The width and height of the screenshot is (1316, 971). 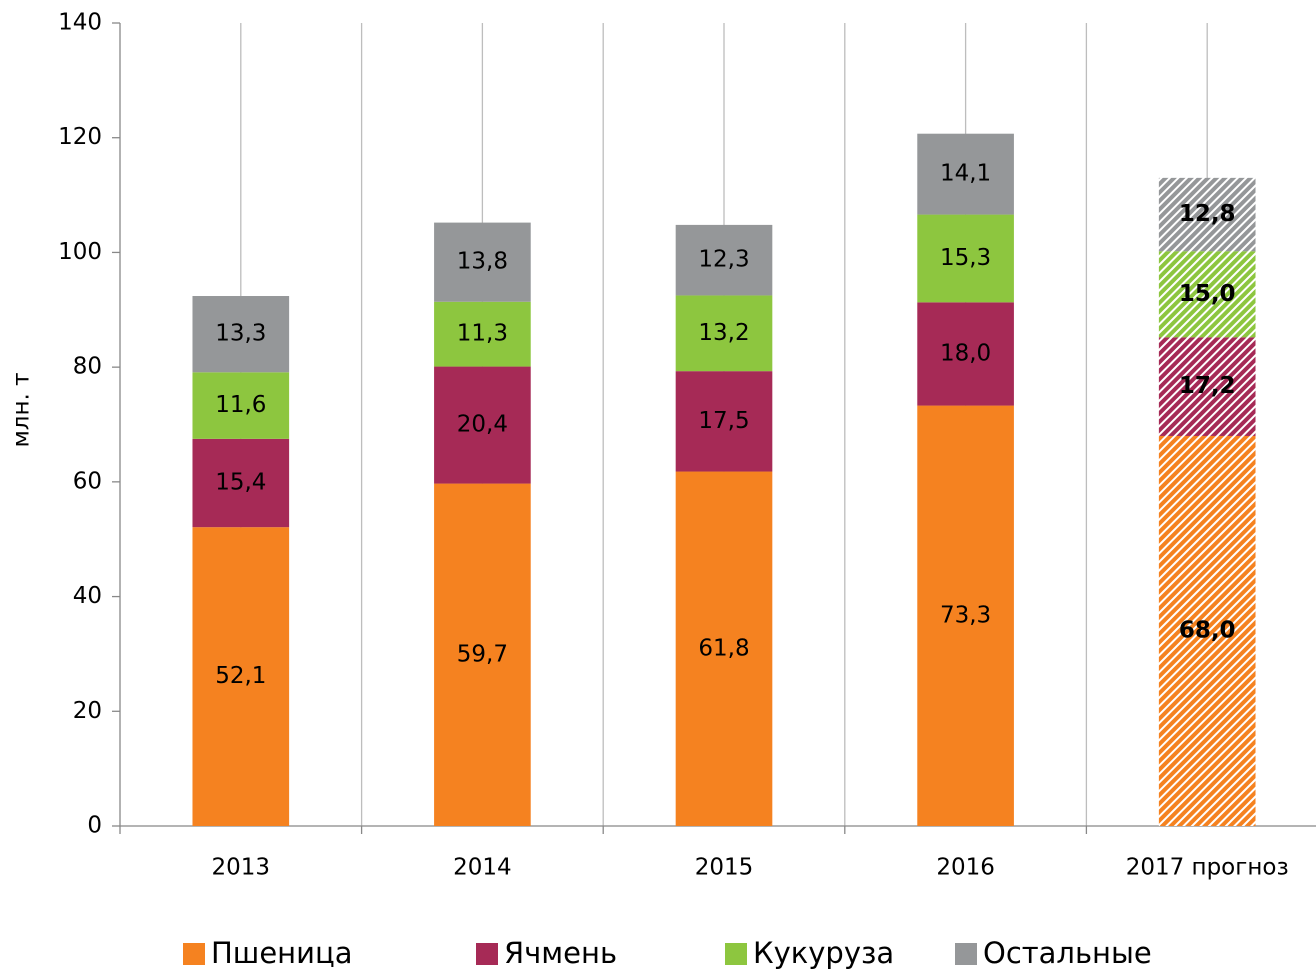 I want to click on data-label: 17,2, so click(x=1207, y=386).